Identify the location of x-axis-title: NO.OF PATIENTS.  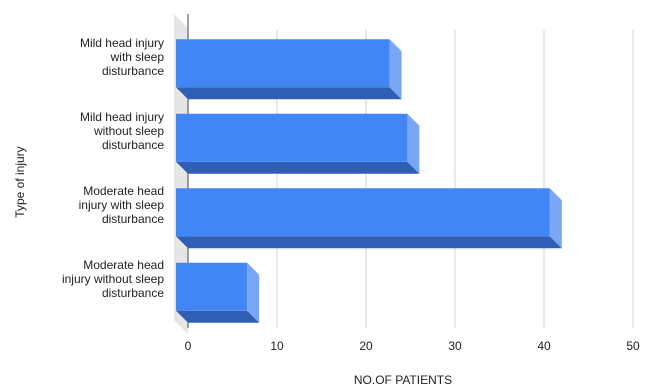
(403, 380).